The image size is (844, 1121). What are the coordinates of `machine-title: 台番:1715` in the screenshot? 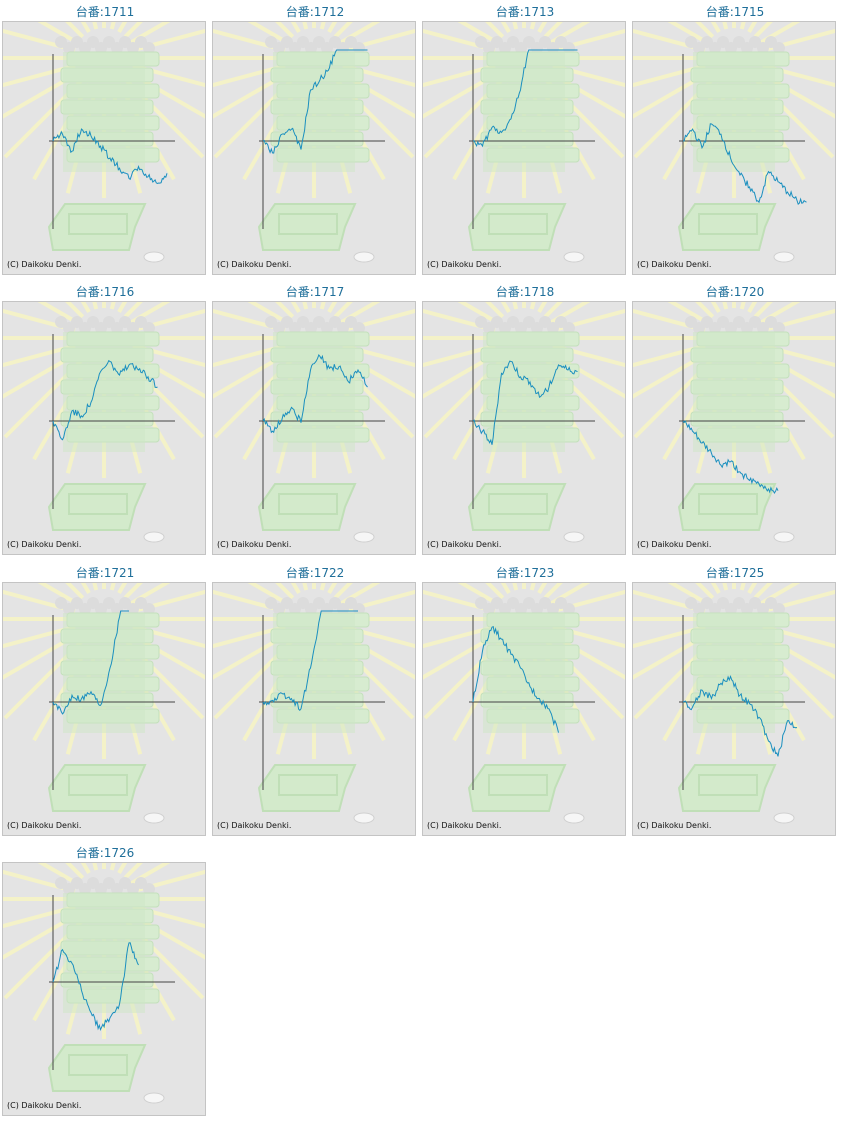 It's located at (735, 12).